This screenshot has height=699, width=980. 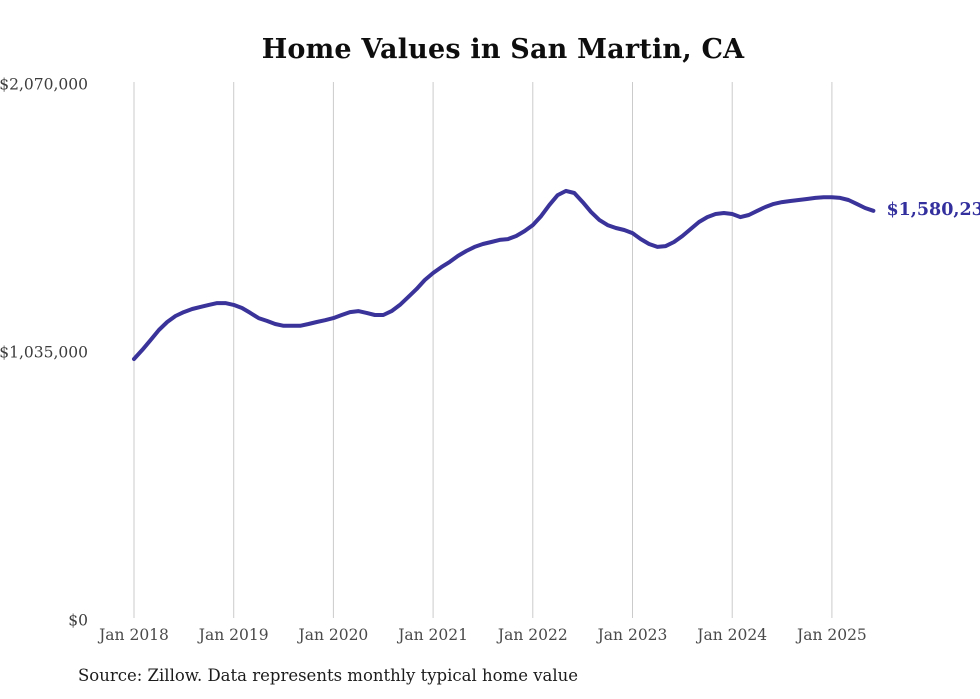 What do you see at coordinates (78, 621) in the screenshot?
I see `y-axis-tick-label: $0` at bounding box center [78, 621].